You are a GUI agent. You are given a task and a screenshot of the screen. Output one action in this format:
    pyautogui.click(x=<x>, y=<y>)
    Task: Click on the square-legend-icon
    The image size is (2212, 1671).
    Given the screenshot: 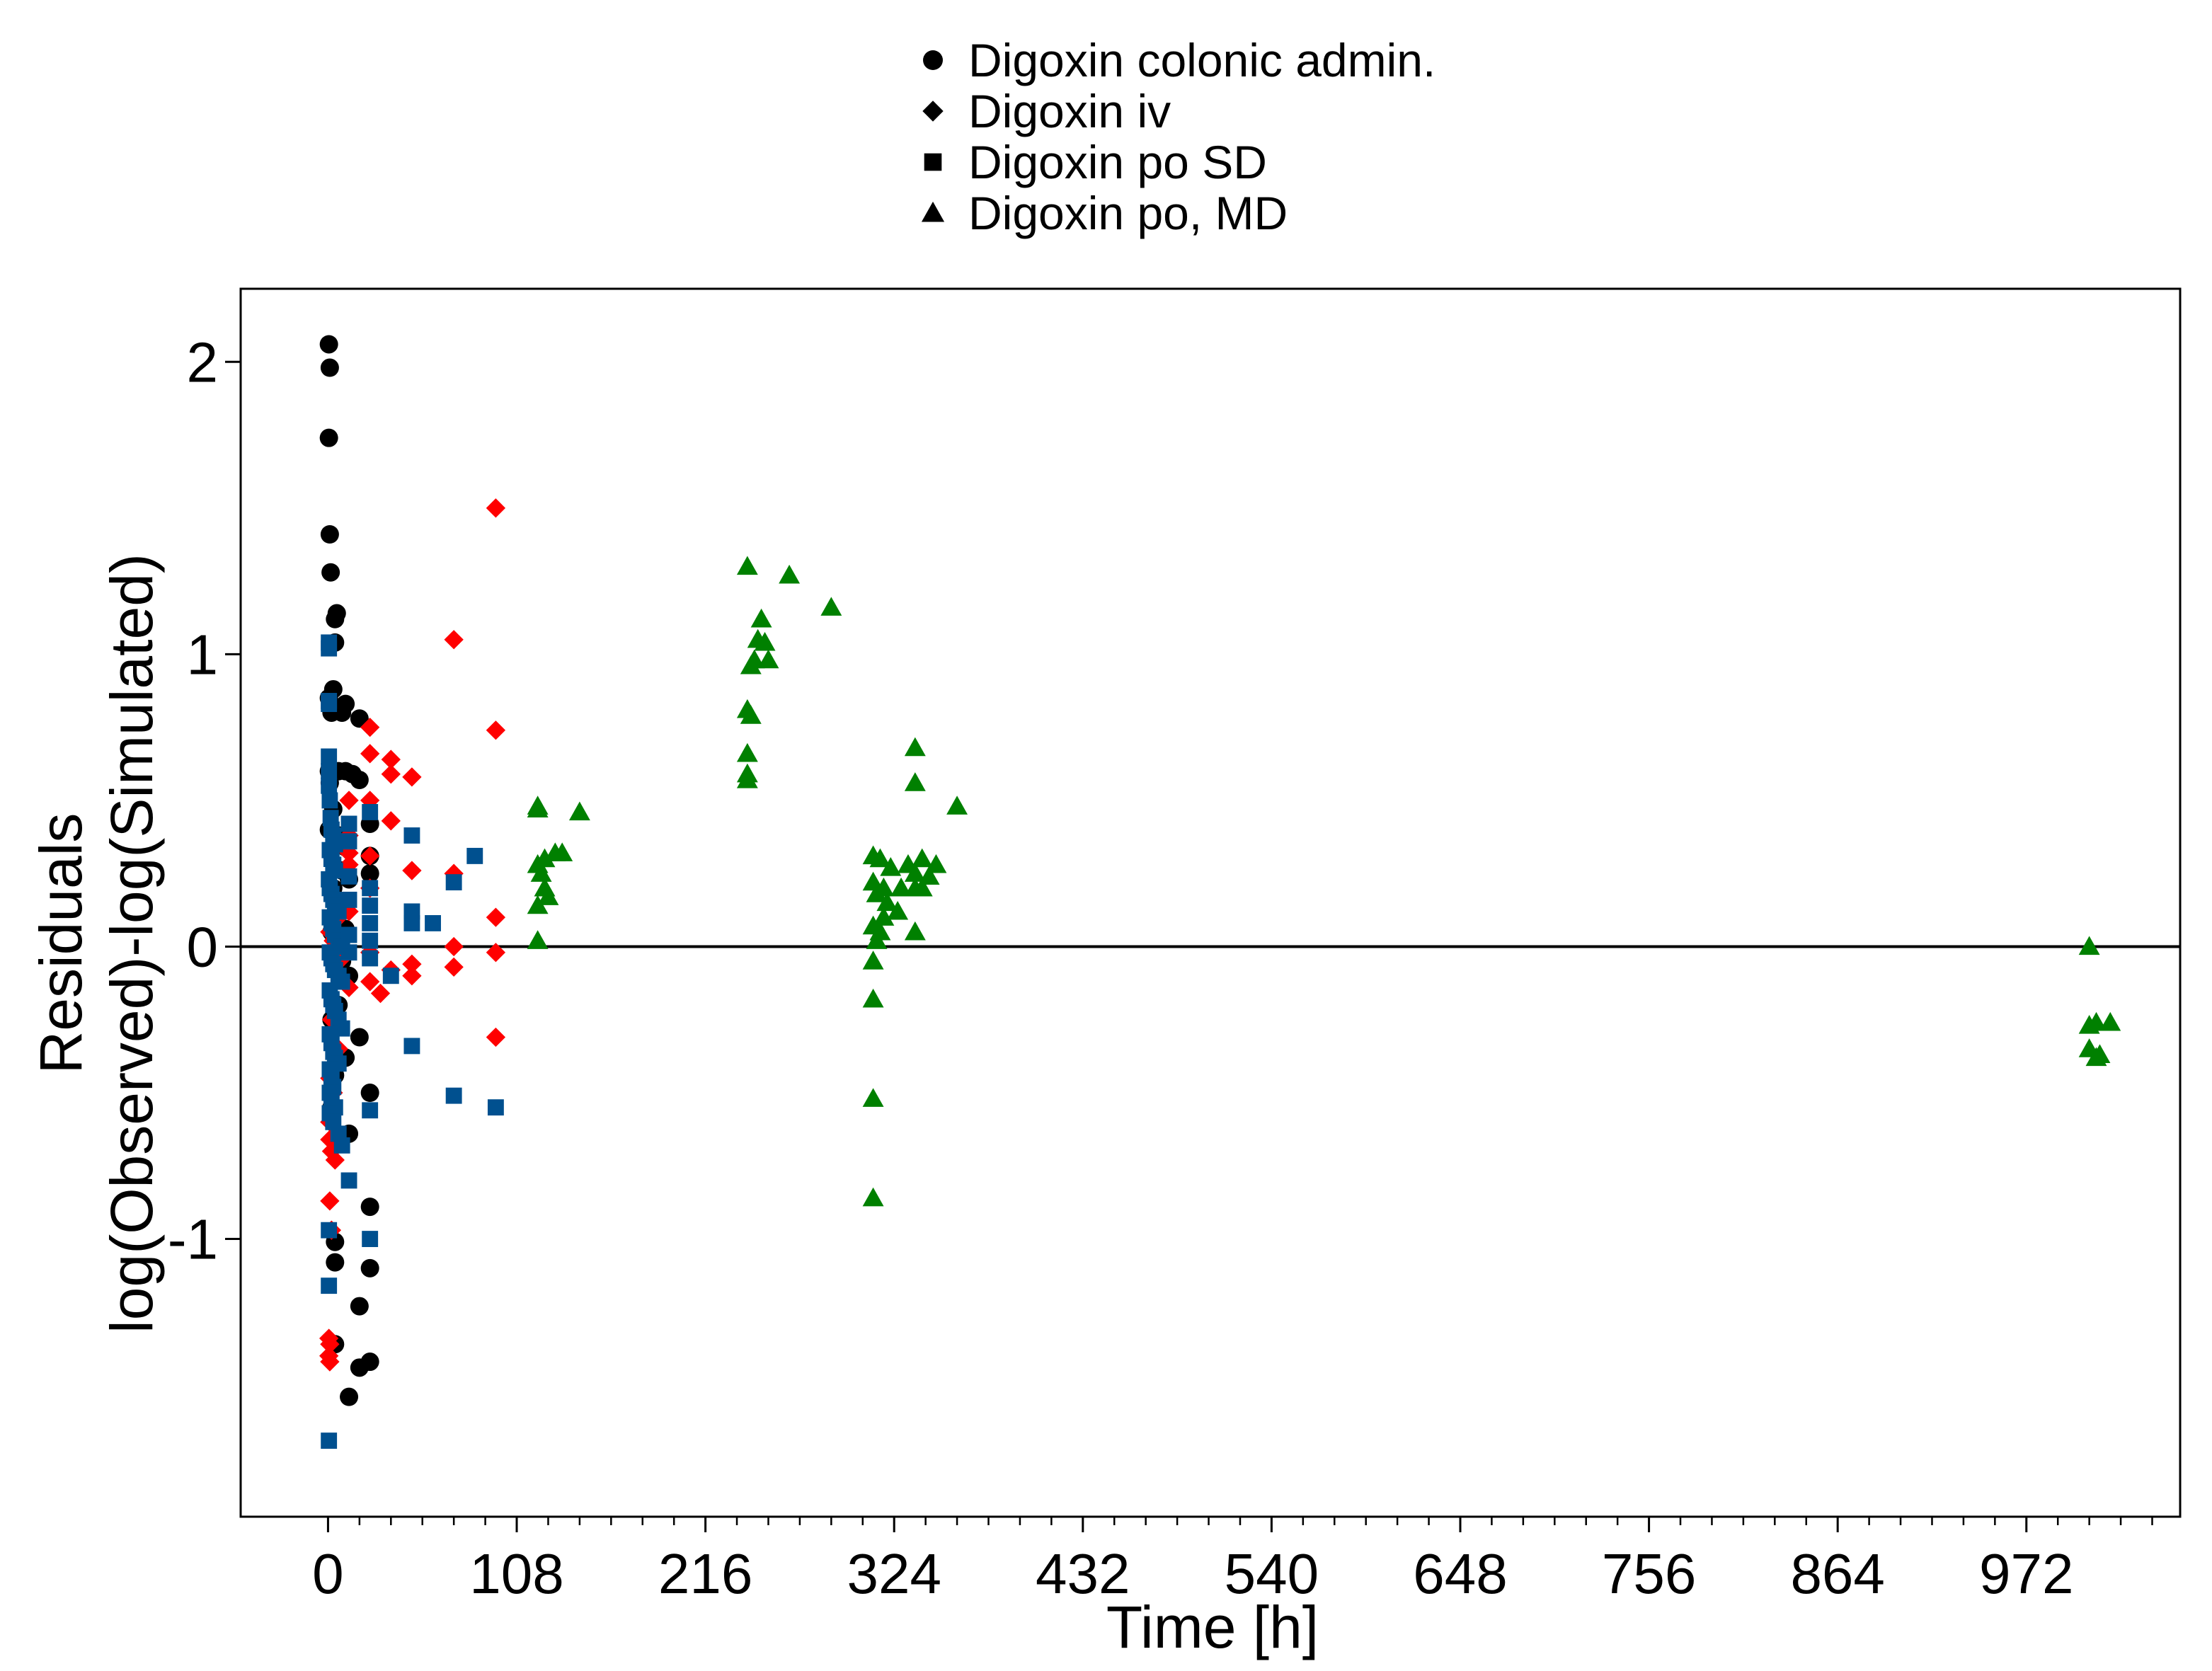 What is the action you would take?
    pyautogui.click(x=933, y=162)
    